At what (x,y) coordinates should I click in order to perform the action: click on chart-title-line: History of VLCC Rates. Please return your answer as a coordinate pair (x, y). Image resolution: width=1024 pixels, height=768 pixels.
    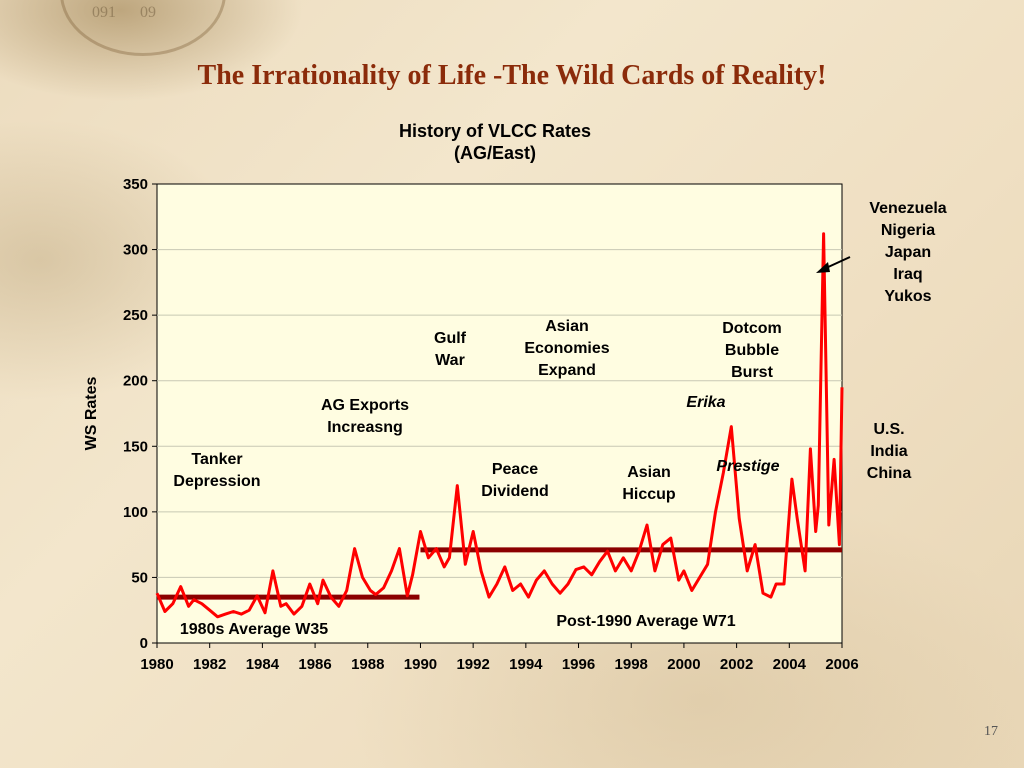
    Looking at the image, I should click on (495, 131).